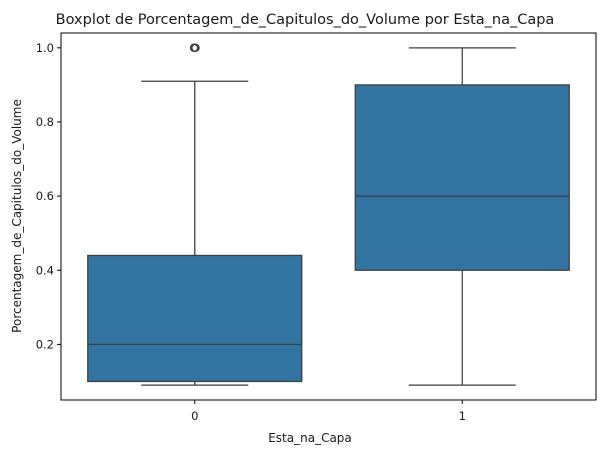 Image resolution: width=604 pixels, height=455 pixels. Describe the element at coordinates (45, 196) in the screenshot. I see `y-tick-label: 0.6` at that location.